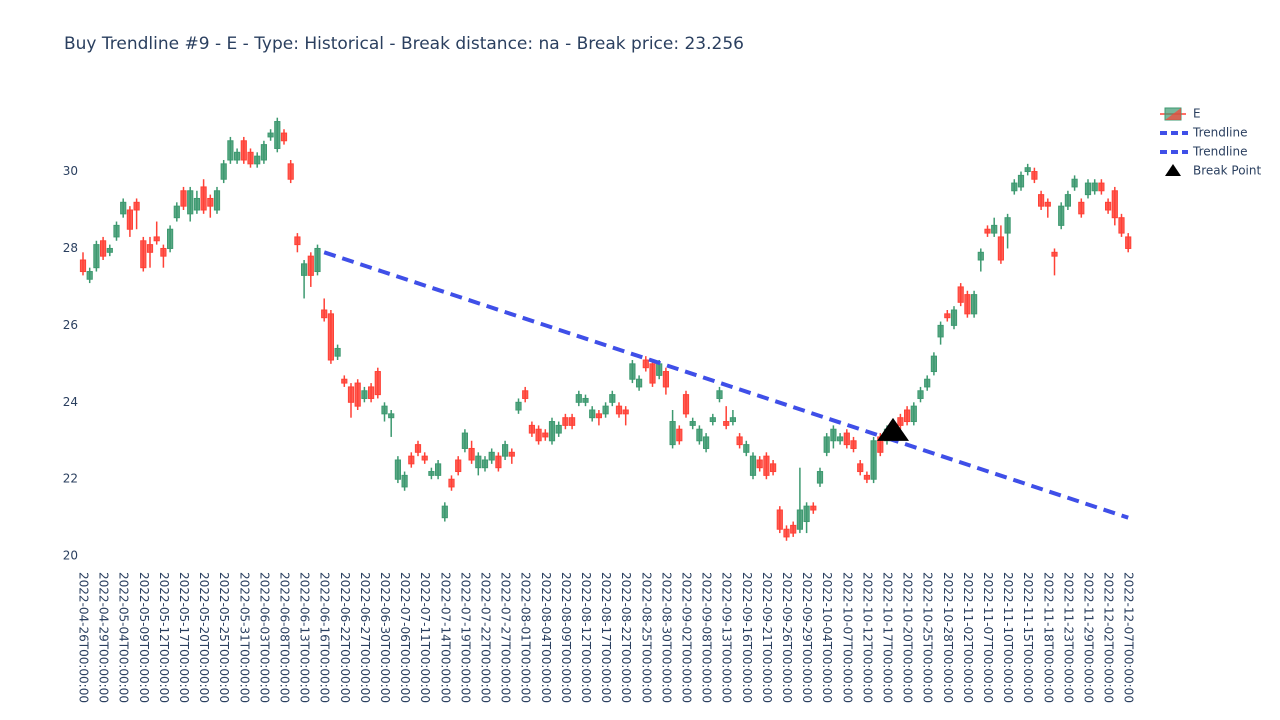 This screenshot has width=1280, height=720. Describe the element at coordinates (425, 637) in the screenshot. I see `x-tick-label: 2022-07-11T00:00:00` at that location.